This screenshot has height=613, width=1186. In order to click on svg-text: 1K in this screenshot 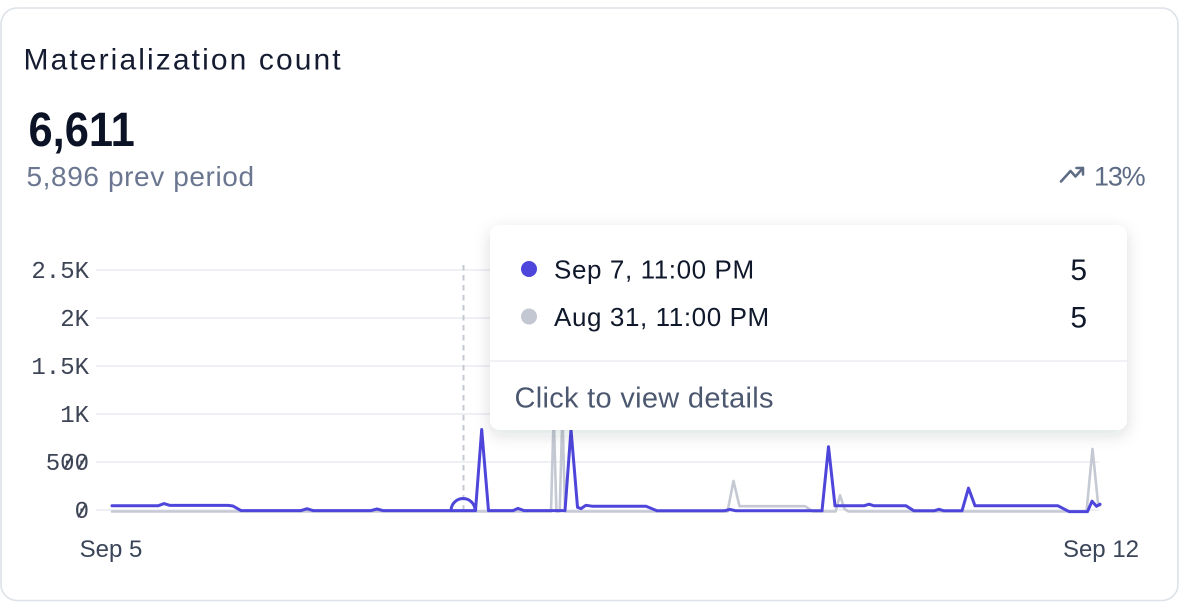, I will do `click(74, 416)`.